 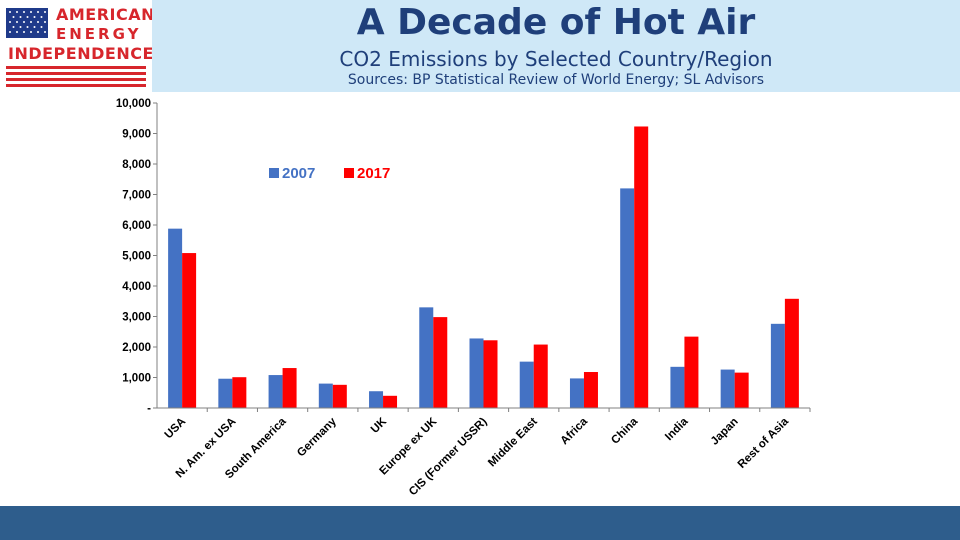 What do you see at coordinates (76, 76) in the screenshot?
I see `logo-stripes` at bounding box center [76, 76].